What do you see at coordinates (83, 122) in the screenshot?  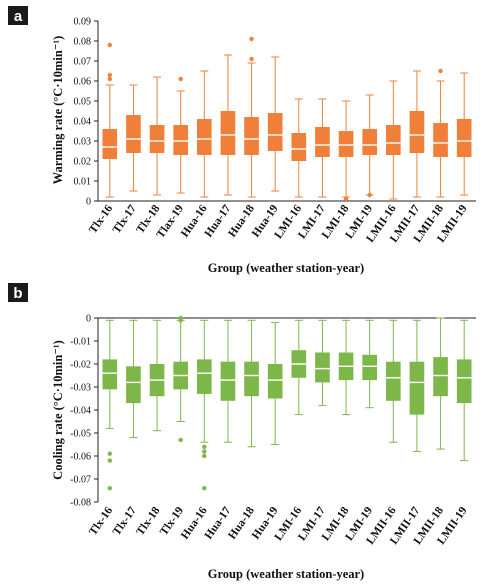 I see `y-tick-label: 0.04` at bounding box center [83, 122].